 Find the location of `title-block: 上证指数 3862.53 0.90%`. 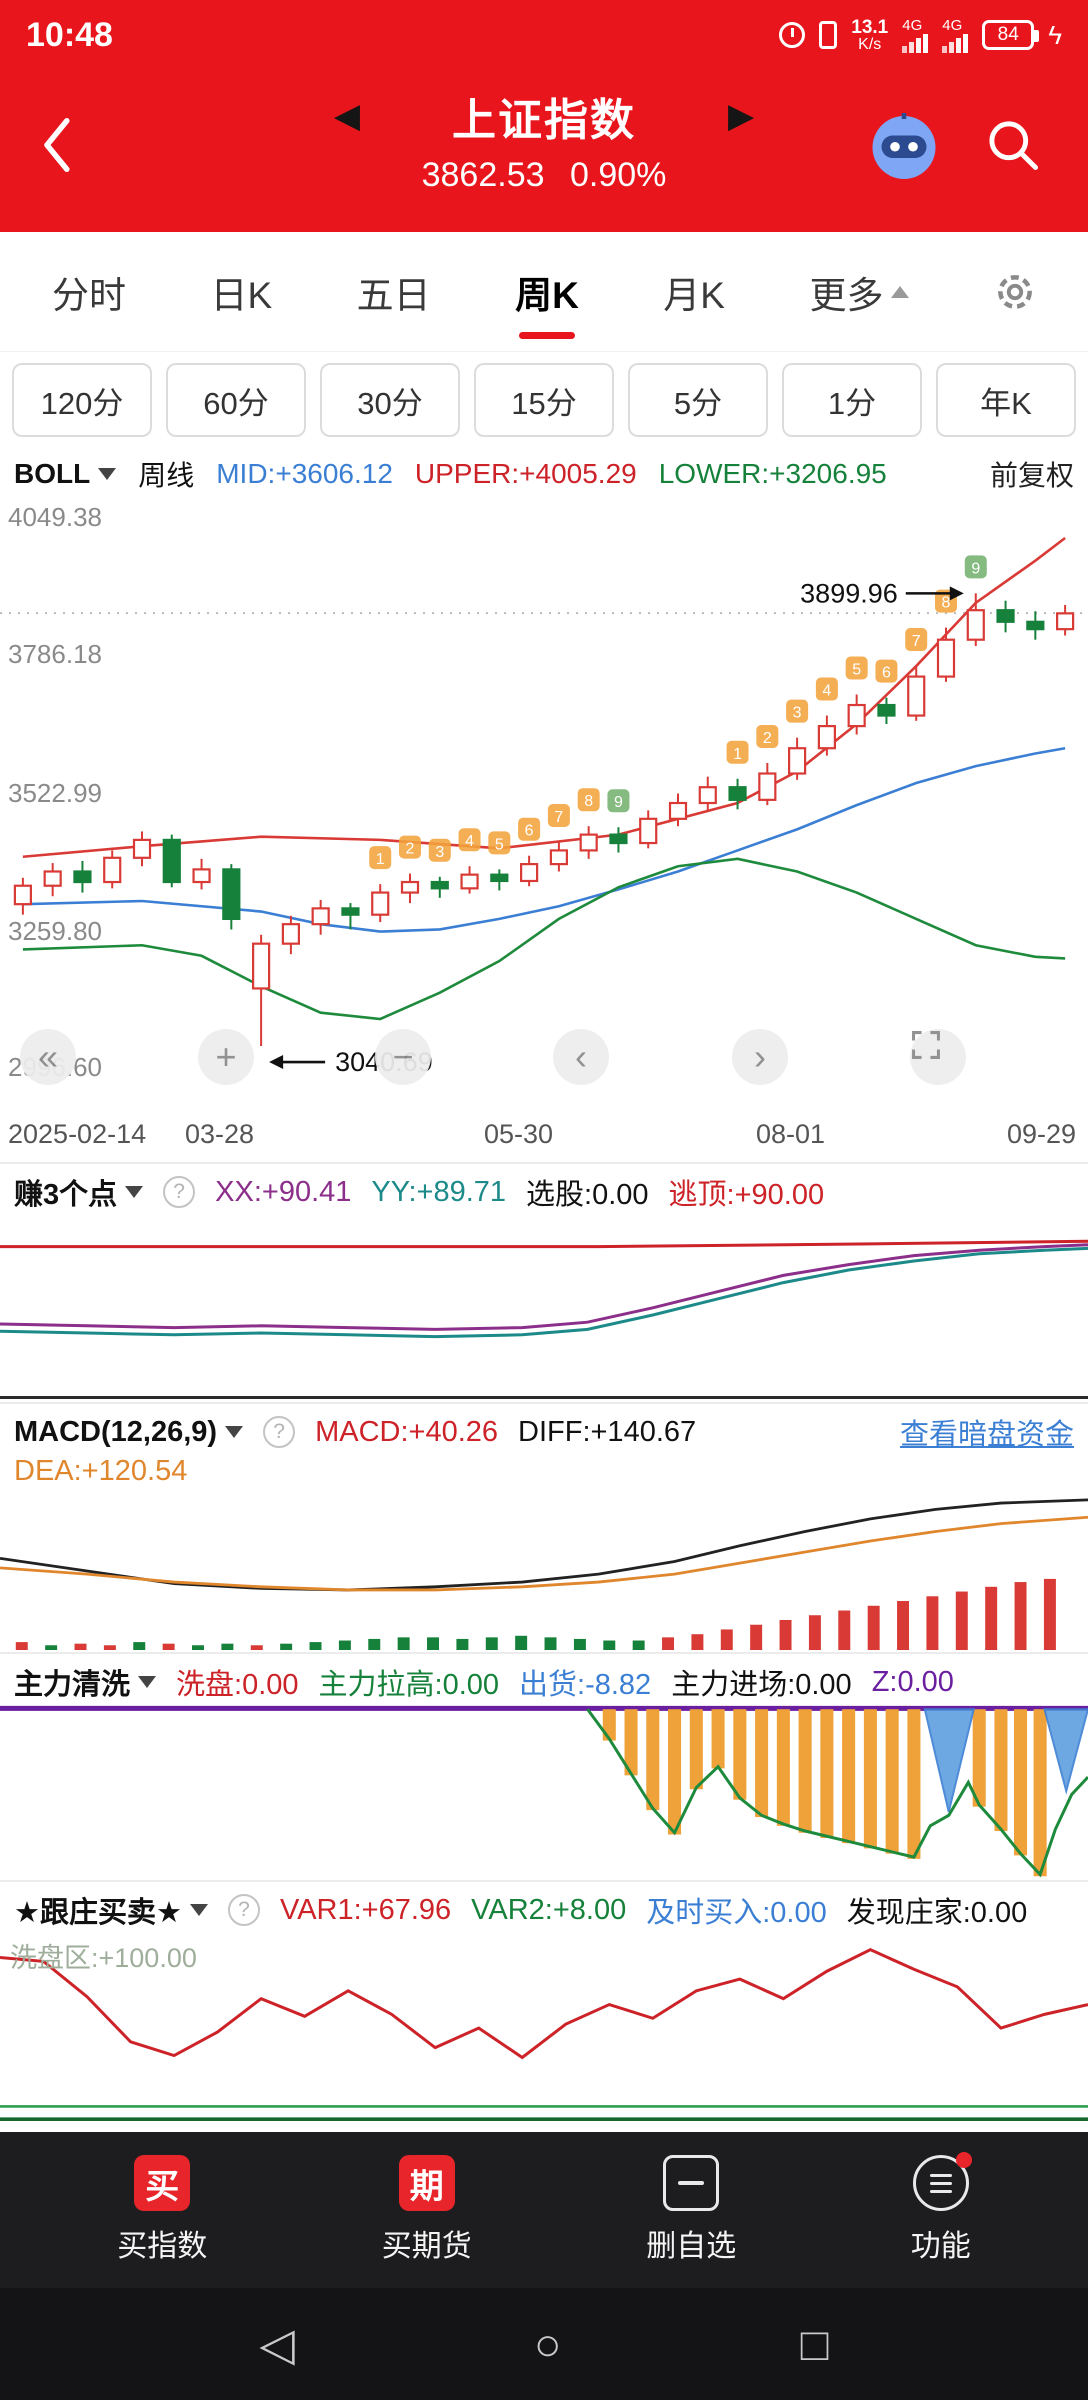

title-block: 上证指数 3862.53 0.90% is located at coordinates (544, 139).